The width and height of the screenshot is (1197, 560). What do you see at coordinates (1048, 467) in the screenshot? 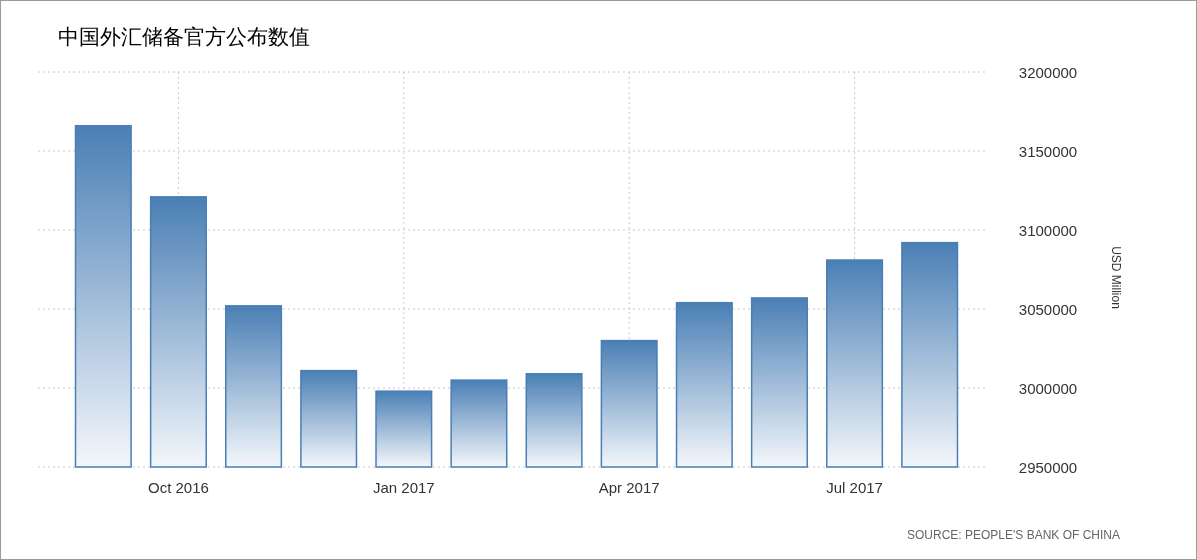
I see `y-tick-label: 2950000` at bounding box center [1048, 467].